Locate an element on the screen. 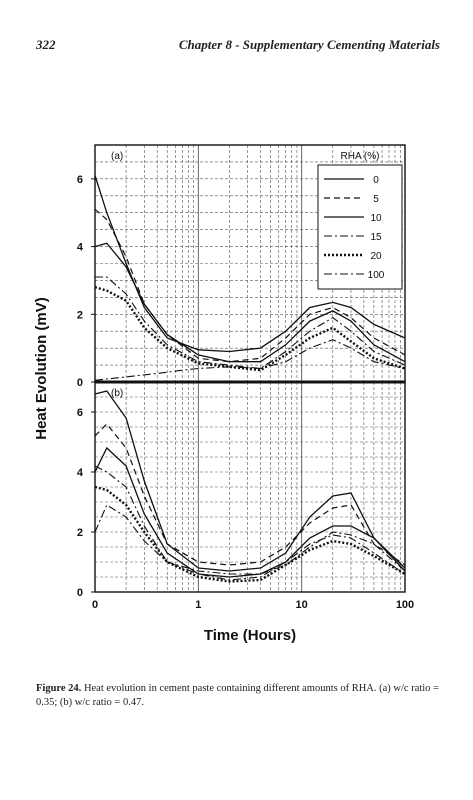 The height and width of the screenshot is (800, 473). x-axis-title: Time (Hours) is located at coordinates (250, 635).